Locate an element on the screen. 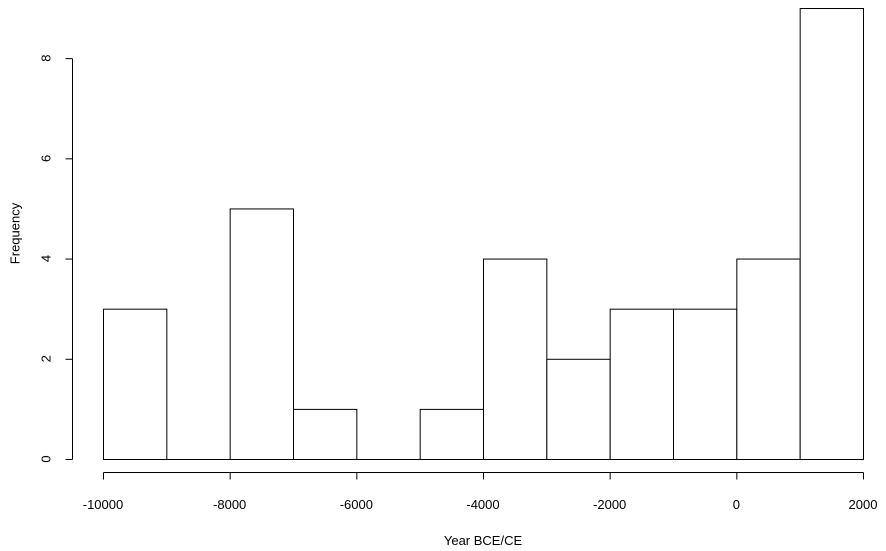 The height and width of the screenshot is (551, 886). x-tick-label-0: -10000 is located at coordinates (103, 504).